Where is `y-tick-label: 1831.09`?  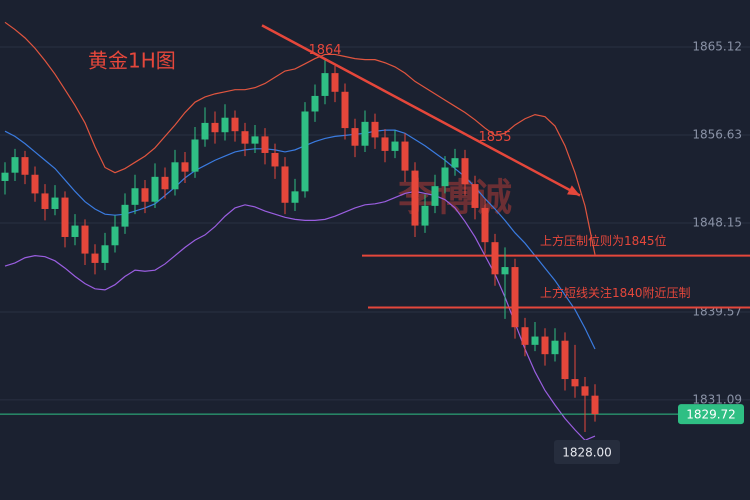 y-tick-label: 1831.09 is located at coordinates (717, 399).